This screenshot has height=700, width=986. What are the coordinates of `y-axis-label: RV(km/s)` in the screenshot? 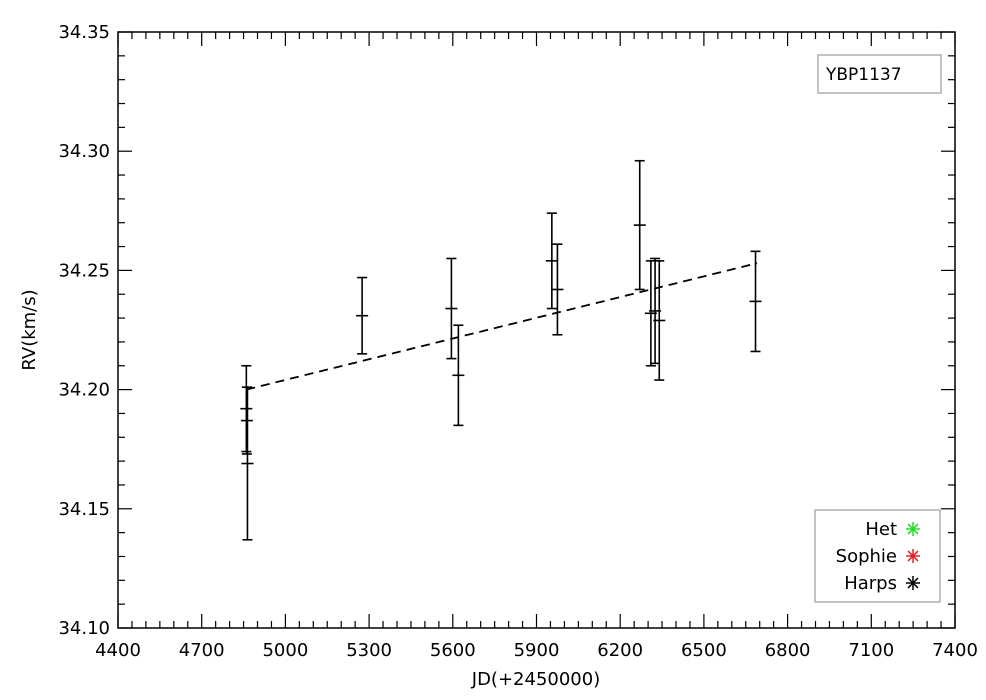 It's located at (29, 329).